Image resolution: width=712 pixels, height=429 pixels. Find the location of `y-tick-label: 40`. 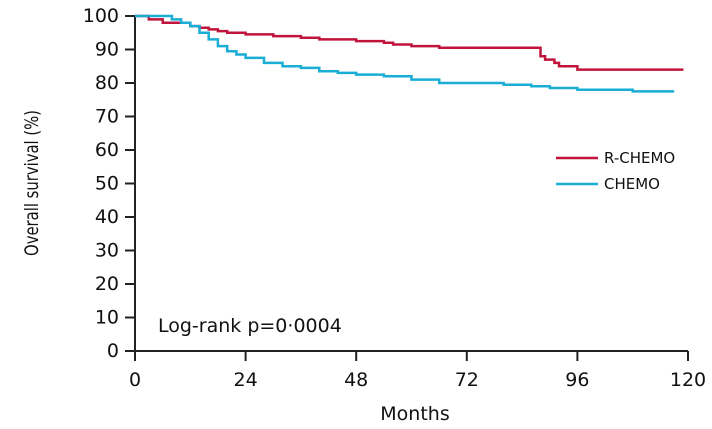

y-tick-label: 40 is located at coordinates (107, 217).